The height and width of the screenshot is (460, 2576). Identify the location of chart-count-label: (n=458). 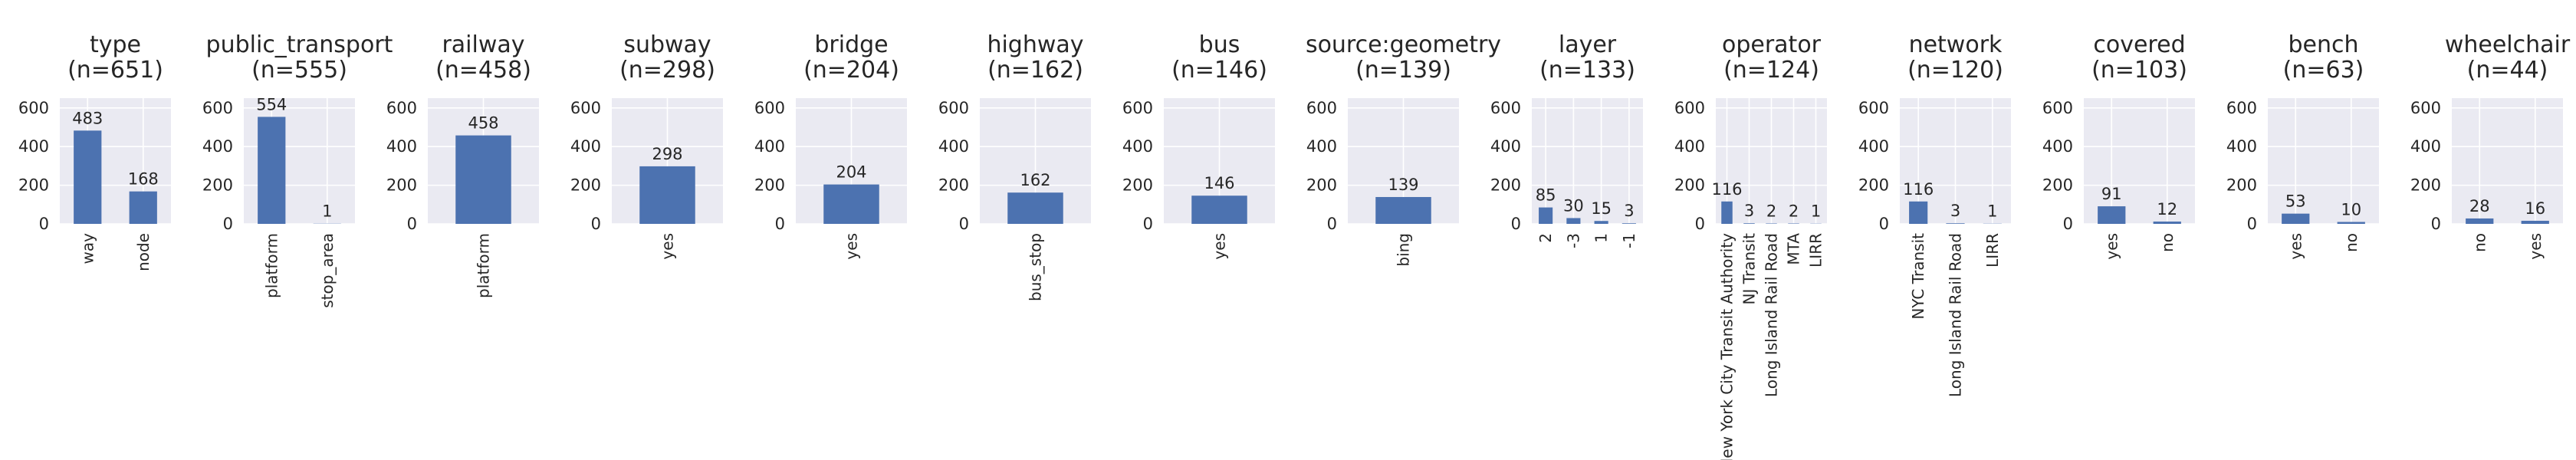
(483, 70).